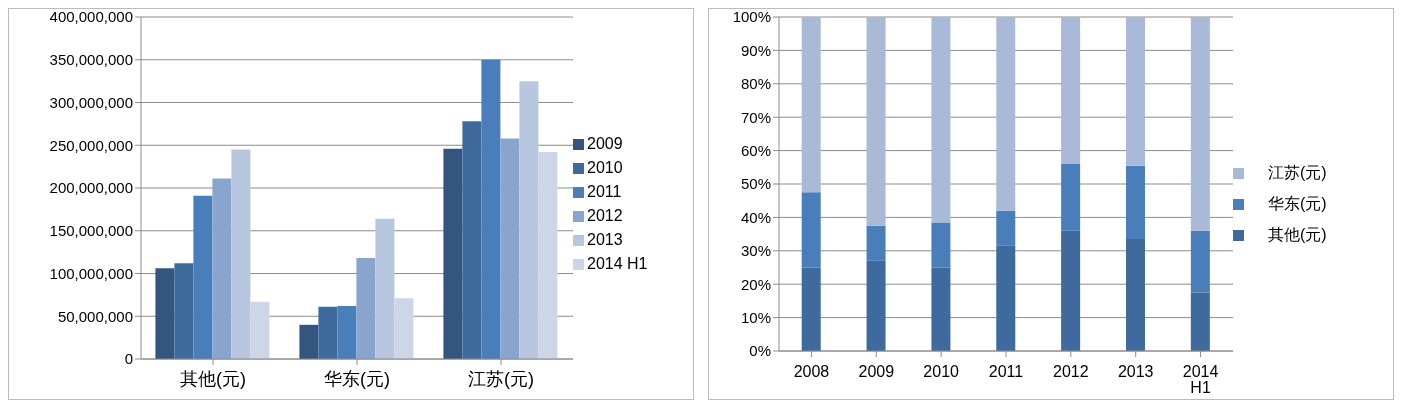 This screenshot has height=410, width=1405. I want to click on x-tick-label: 2011, so click(1006, 371).